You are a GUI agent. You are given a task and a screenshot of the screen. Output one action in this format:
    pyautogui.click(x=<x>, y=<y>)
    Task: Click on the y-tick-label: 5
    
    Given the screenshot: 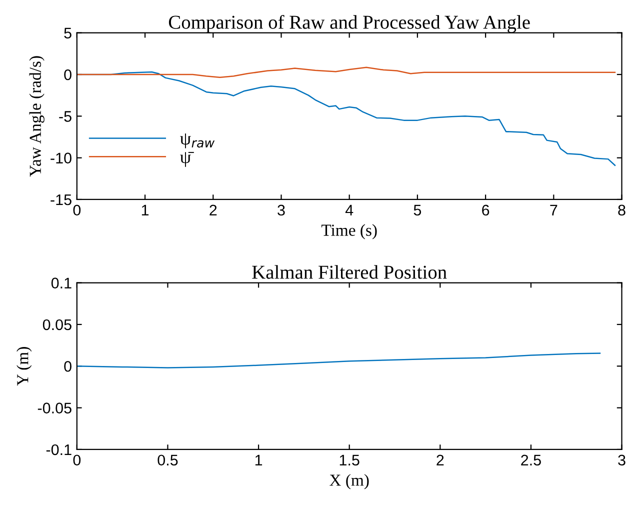 What is the action you would take?
    pyautogui.click(x=68, y=33)
    